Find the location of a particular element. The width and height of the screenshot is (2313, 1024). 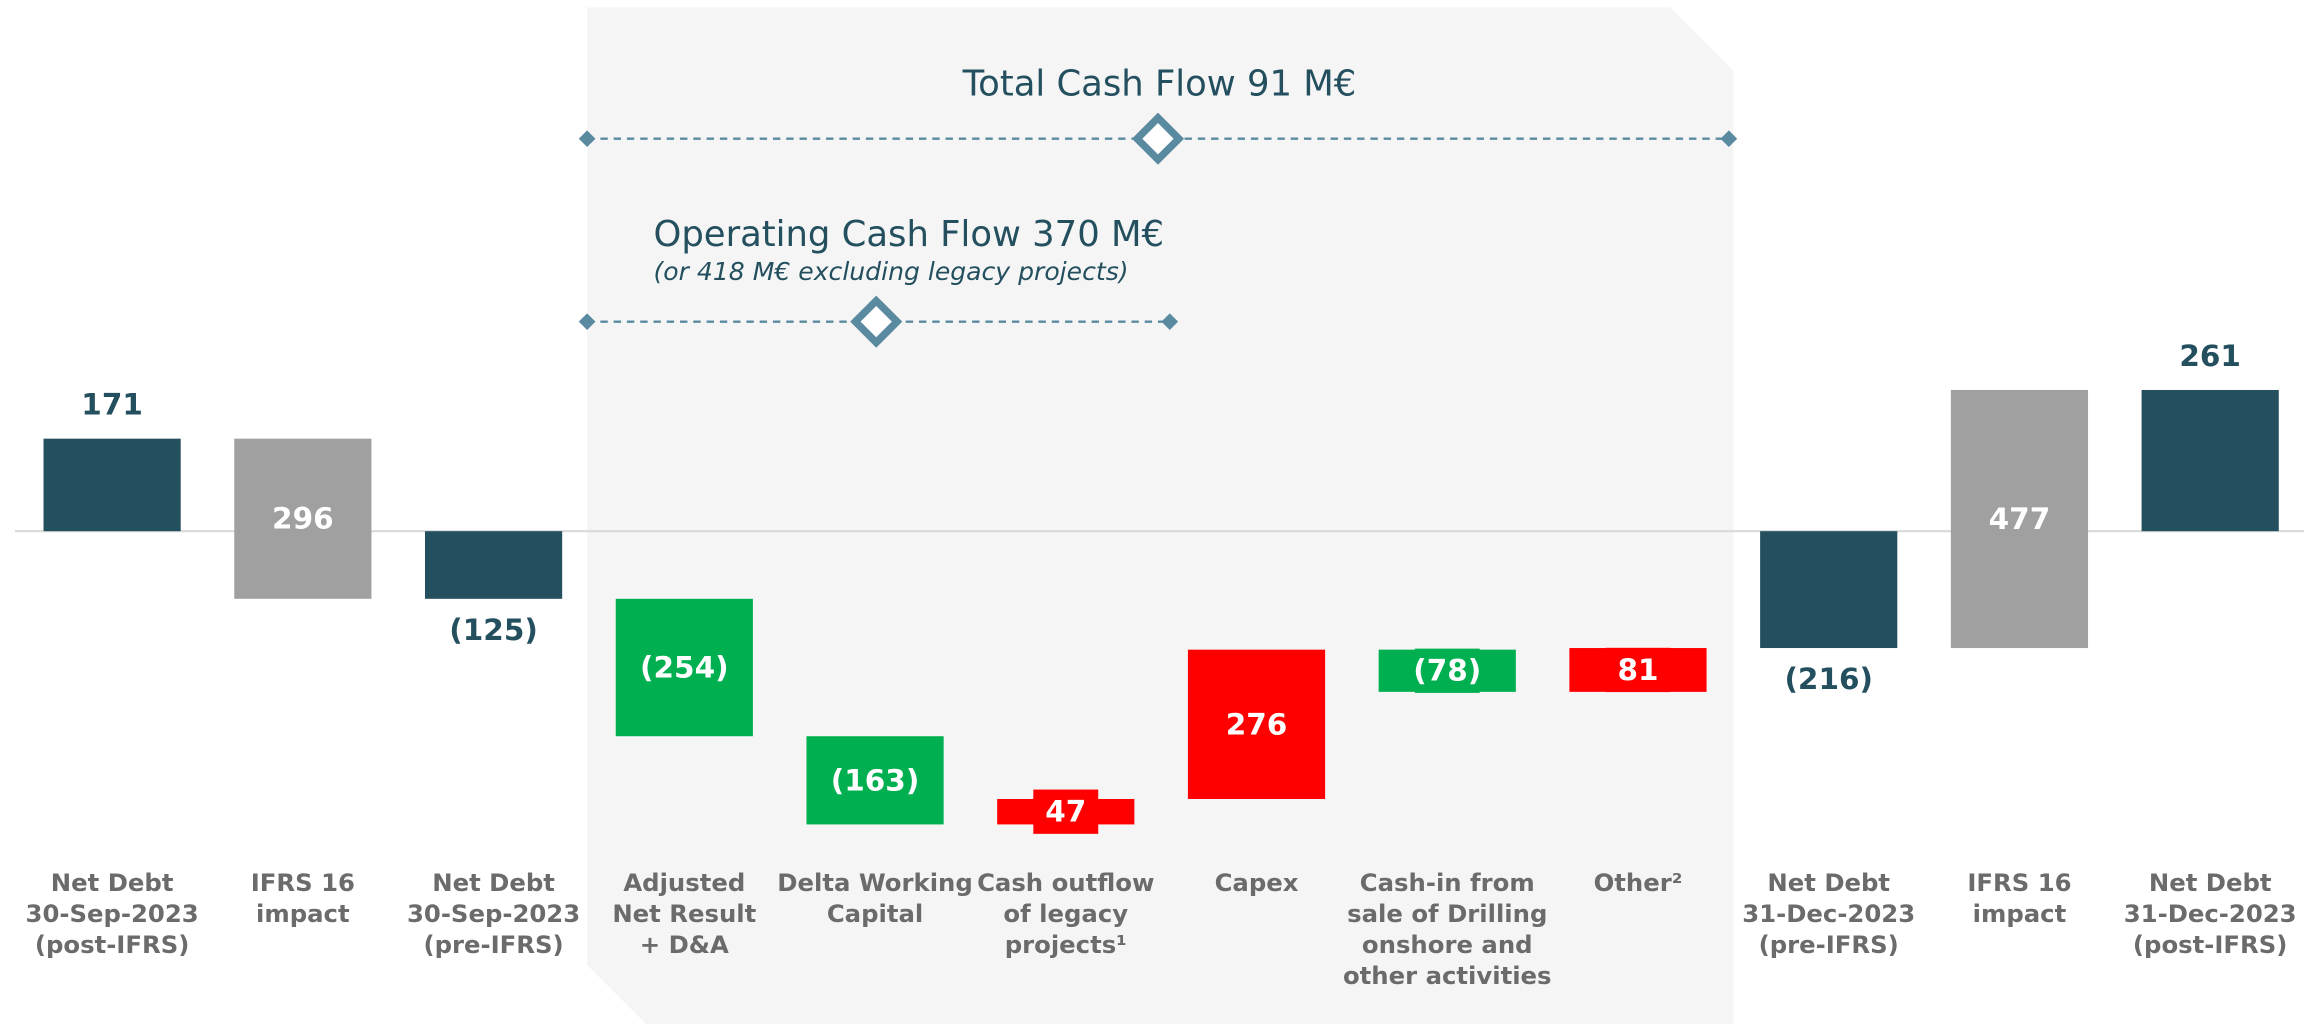

x-tick-label-line: Cash outflow is located at coordinates (1065, 882).